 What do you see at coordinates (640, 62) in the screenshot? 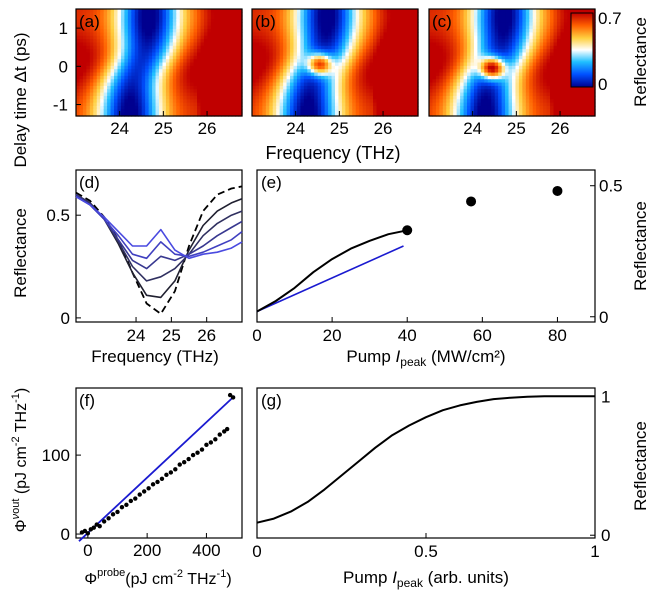
I see `colorbar-label: Reflectance` at bounding box center [640, 62].